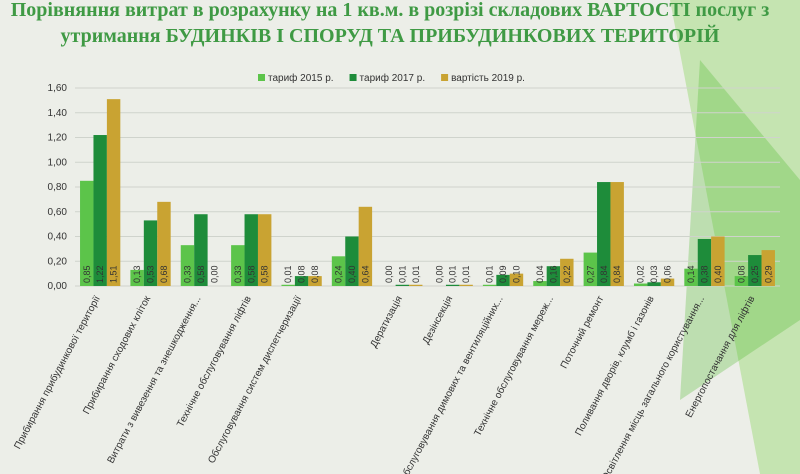 This screenshot has height=474, width=800. Describe the element at coordinates (516, 274) in the screenshot. I see `data-label: 0,10` at that location.